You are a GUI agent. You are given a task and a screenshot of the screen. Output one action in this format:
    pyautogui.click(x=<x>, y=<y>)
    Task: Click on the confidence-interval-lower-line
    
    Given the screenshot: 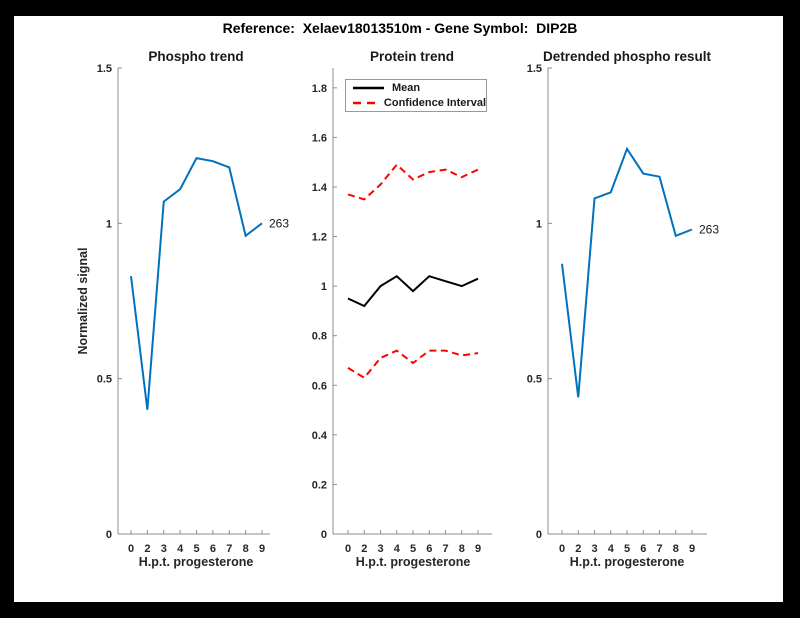 What is the action you would take?
    pyautogui.click(x=413, y=364)
    